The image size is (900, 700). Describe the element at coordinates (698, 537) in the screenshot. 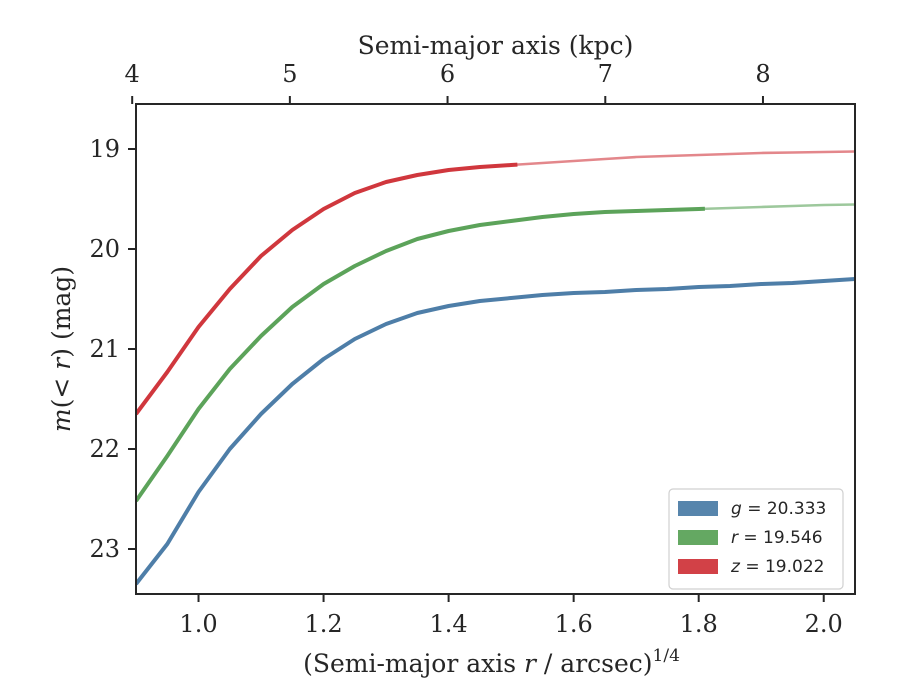

I see `legend-swatch-r` at that location.